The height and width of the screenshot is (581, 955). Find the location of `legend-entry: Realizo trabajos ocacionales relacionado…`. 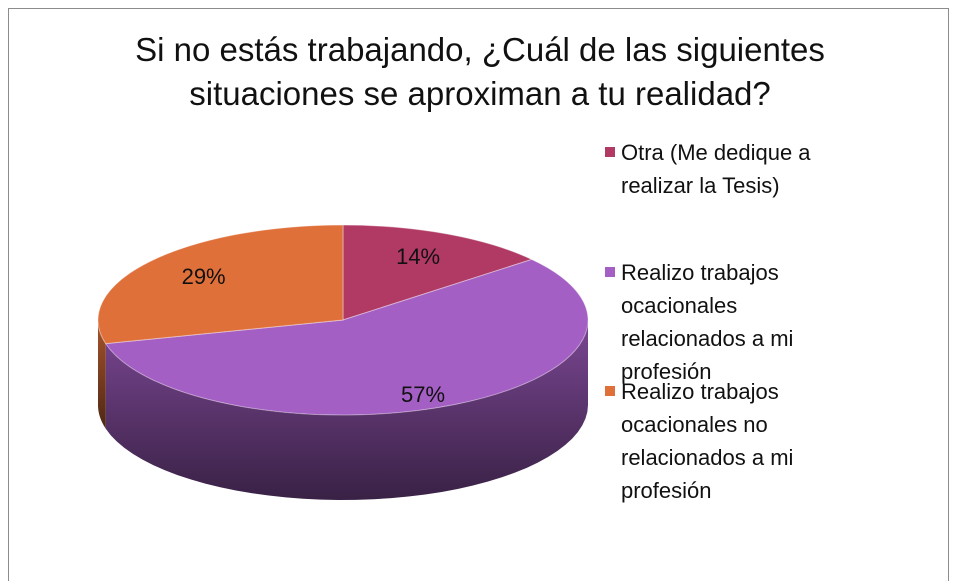

legend-entry: Realizo trabajos ocacionales relacionado… is located at coordinates (736, 322).